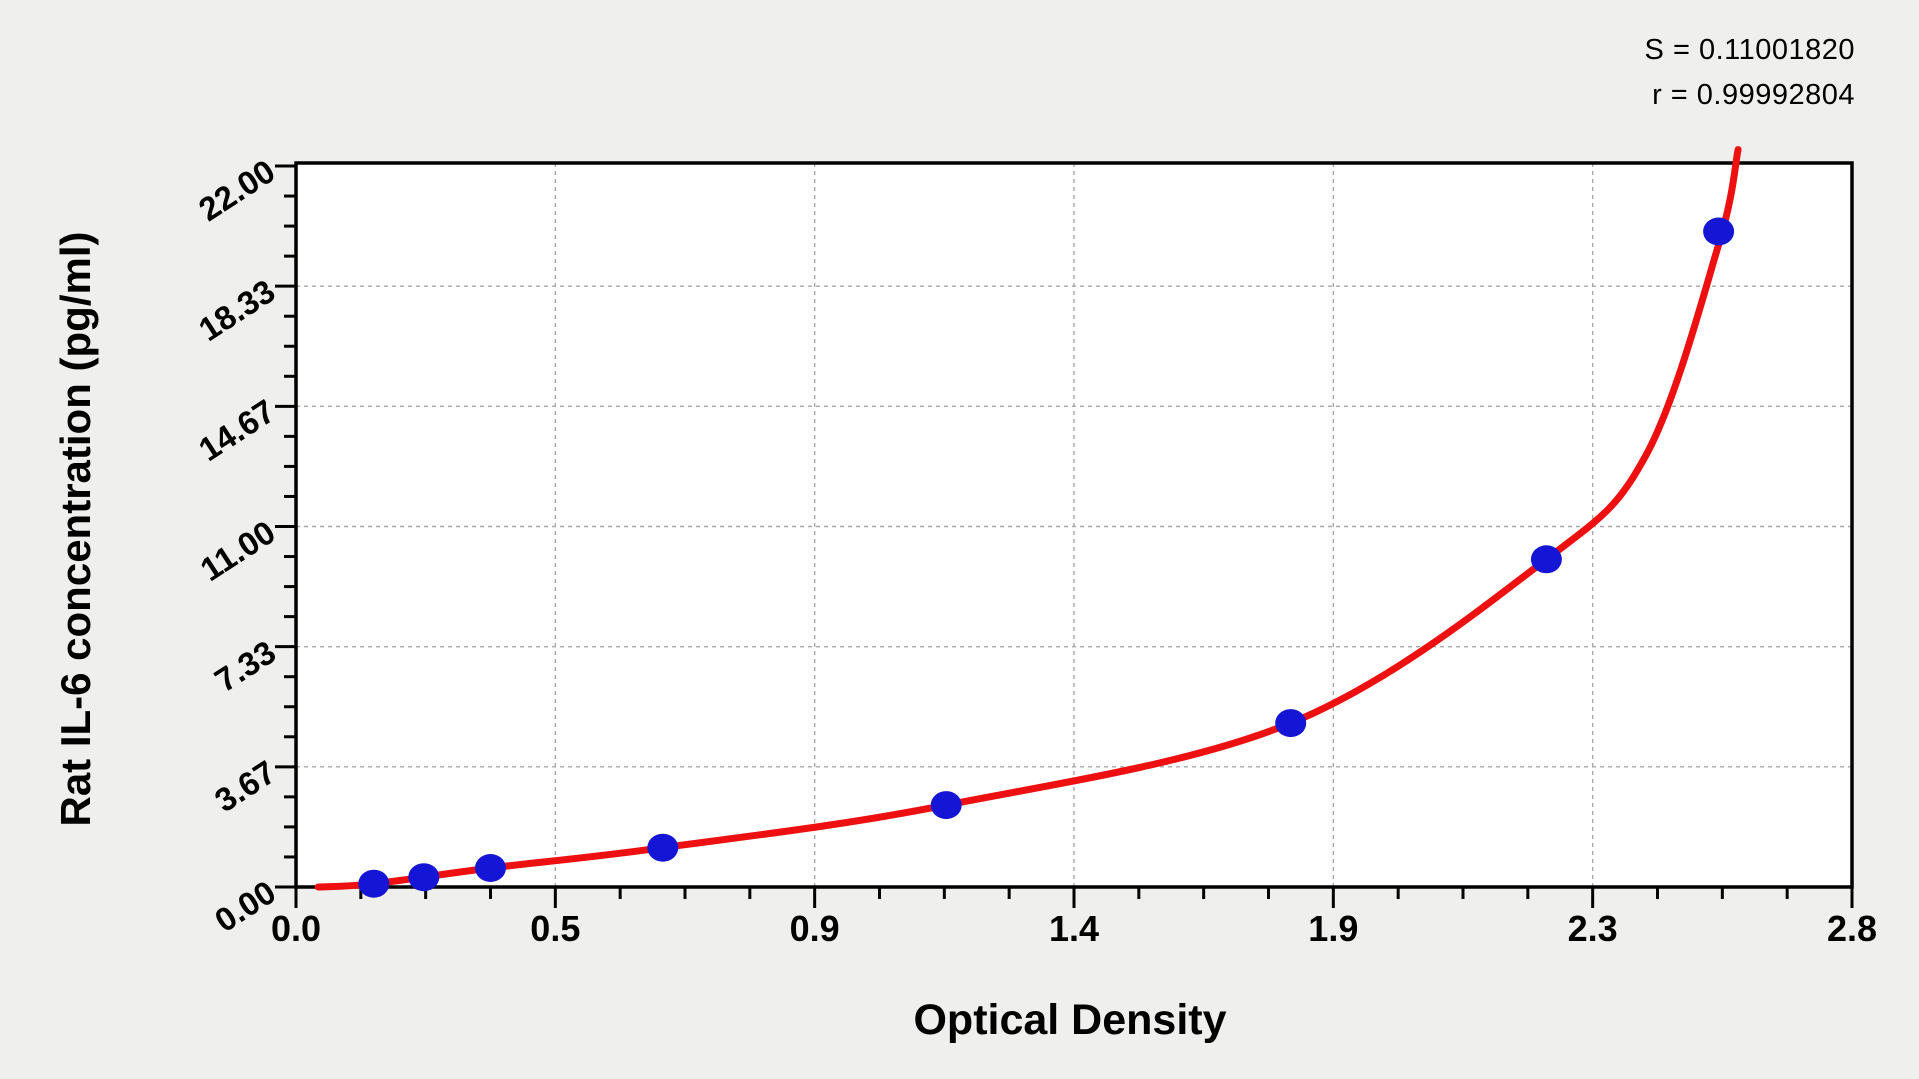  Describe the element at coordinates (1753, 95) in the screenshot. I see `stat-r-value: r = 0.99992804` at that location.